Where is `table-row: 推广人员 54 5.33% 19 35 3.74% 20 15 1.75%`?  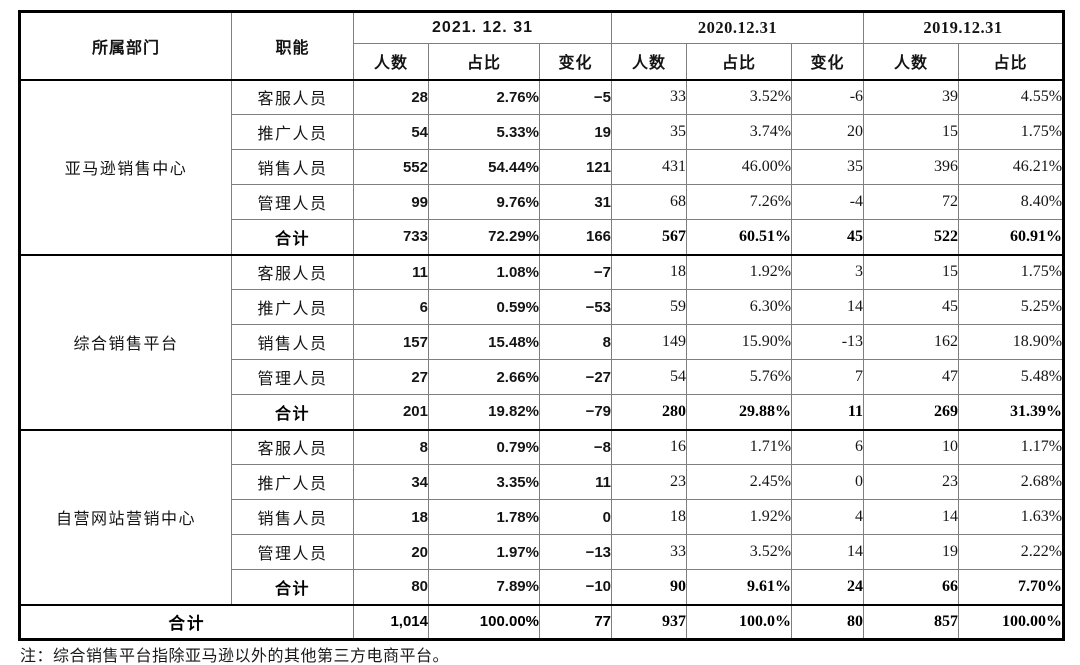
table-row: 推广人员 54 5.33% 19 35 3.74% 20 15 1.75% is located at coordinates (542, 132).